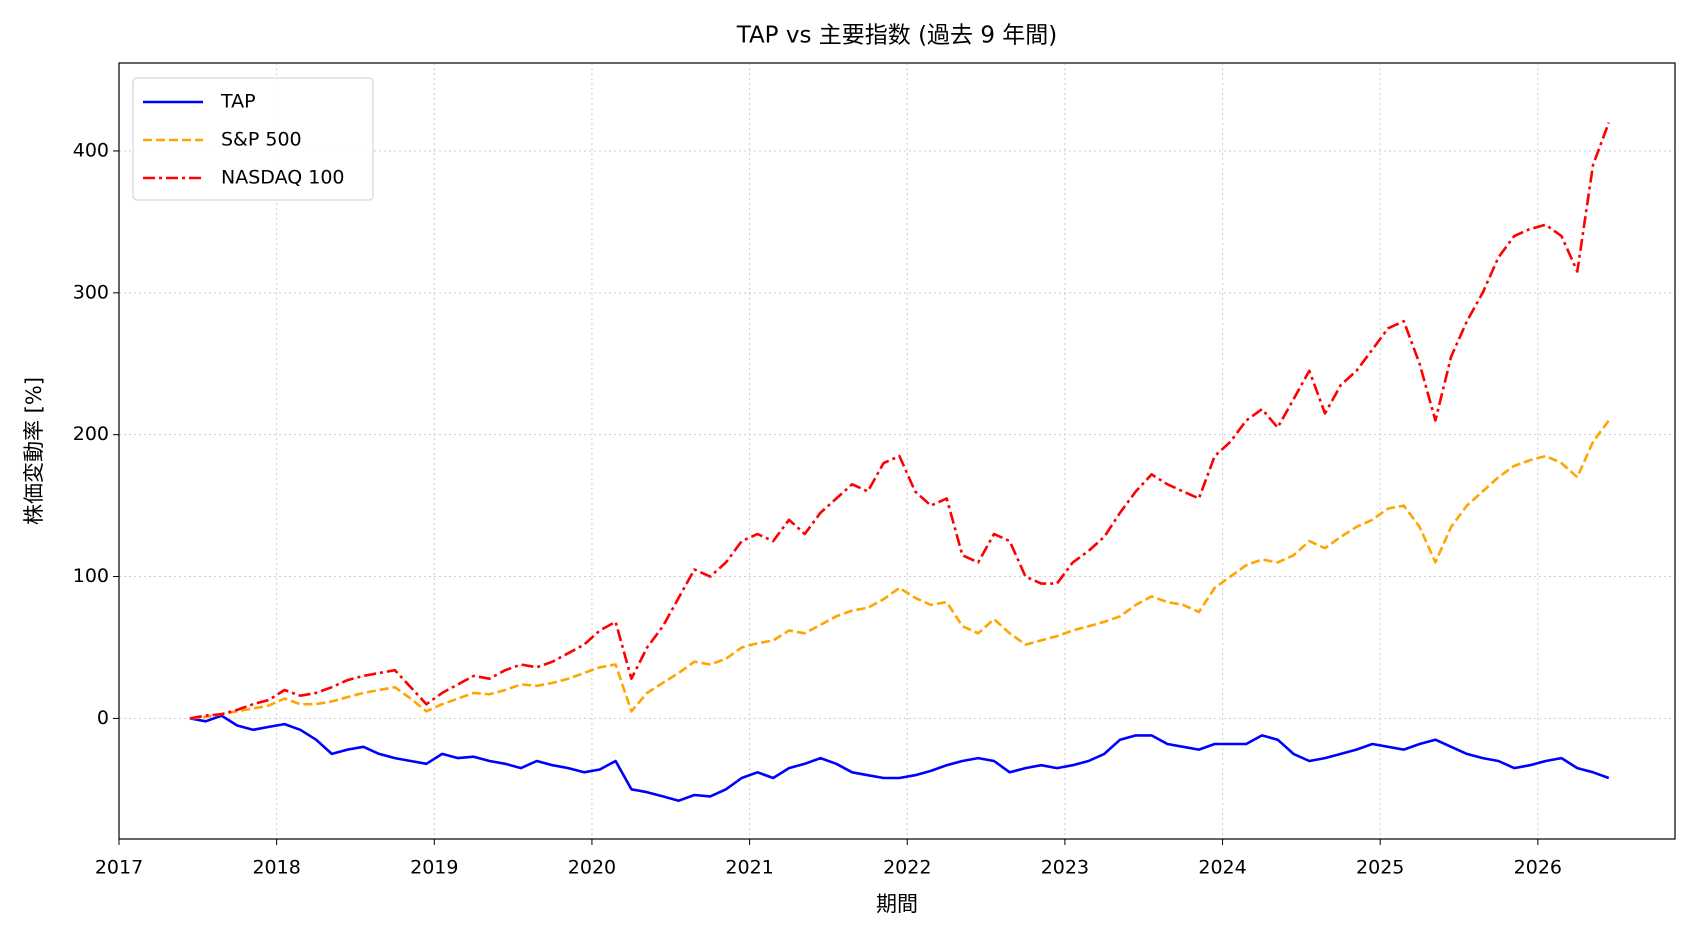  I want to click on y-tick-label: 300, so click(91, 292).